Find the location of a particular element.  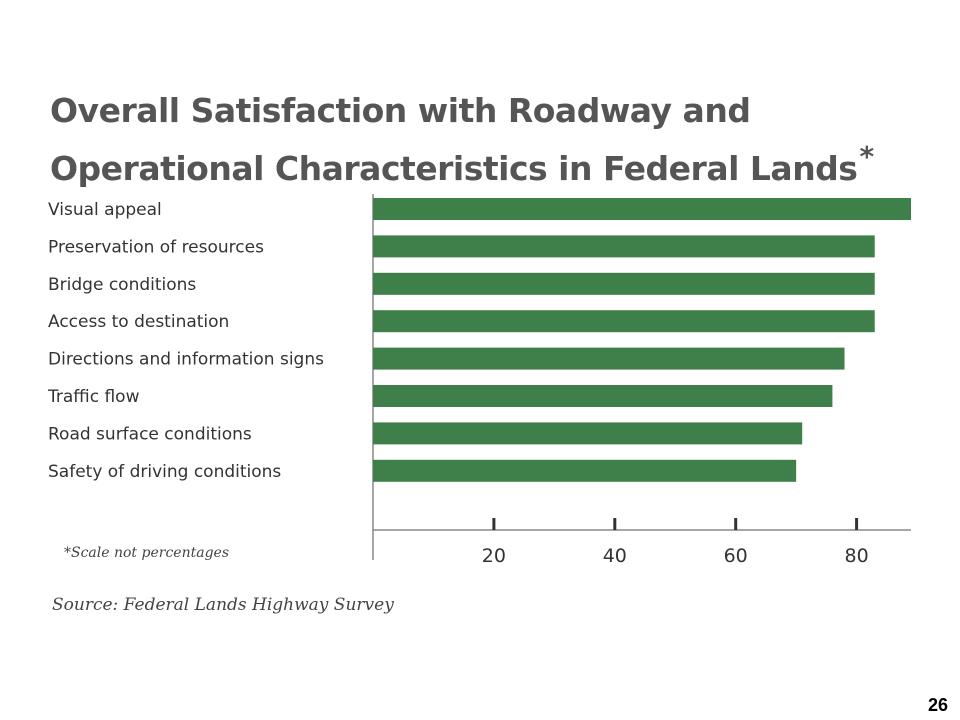

page-number: 26 is located at coordinates (937, 705).